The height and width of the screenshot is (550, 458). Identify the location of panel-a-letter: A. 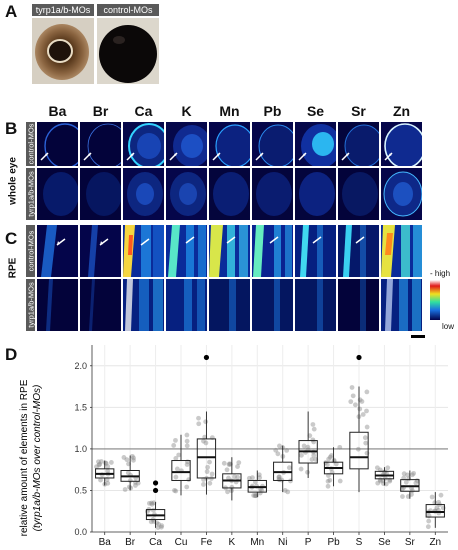
(11, 11).